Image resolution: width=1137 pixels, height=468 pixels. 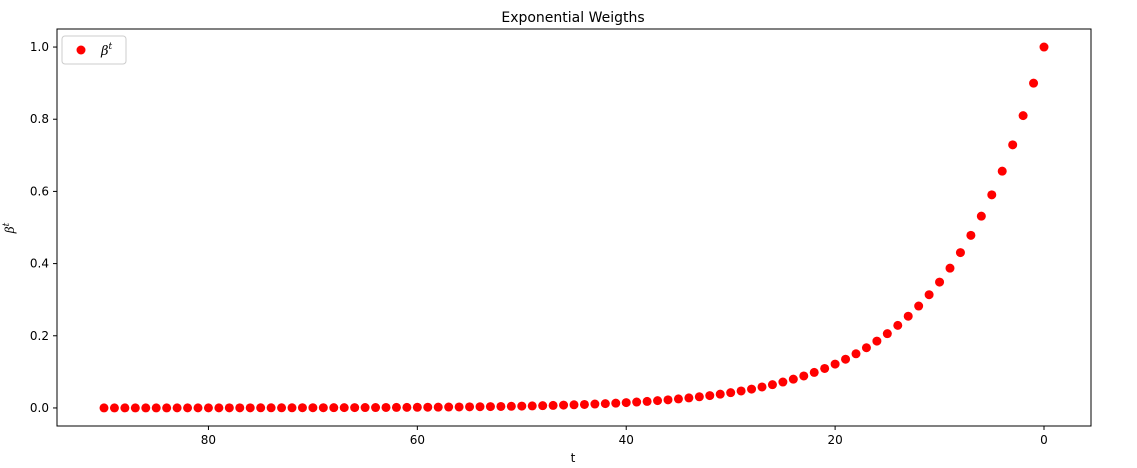 What do you see at coordinates (39, 336) in the screenshot?
I see `y-tick-label: 0.2` at bounding box center [39, 336].